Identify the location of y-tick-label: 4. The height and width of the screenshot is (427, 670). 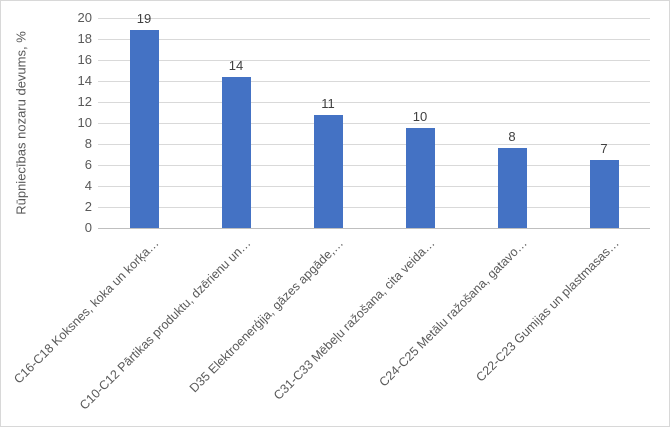
(88, 185).